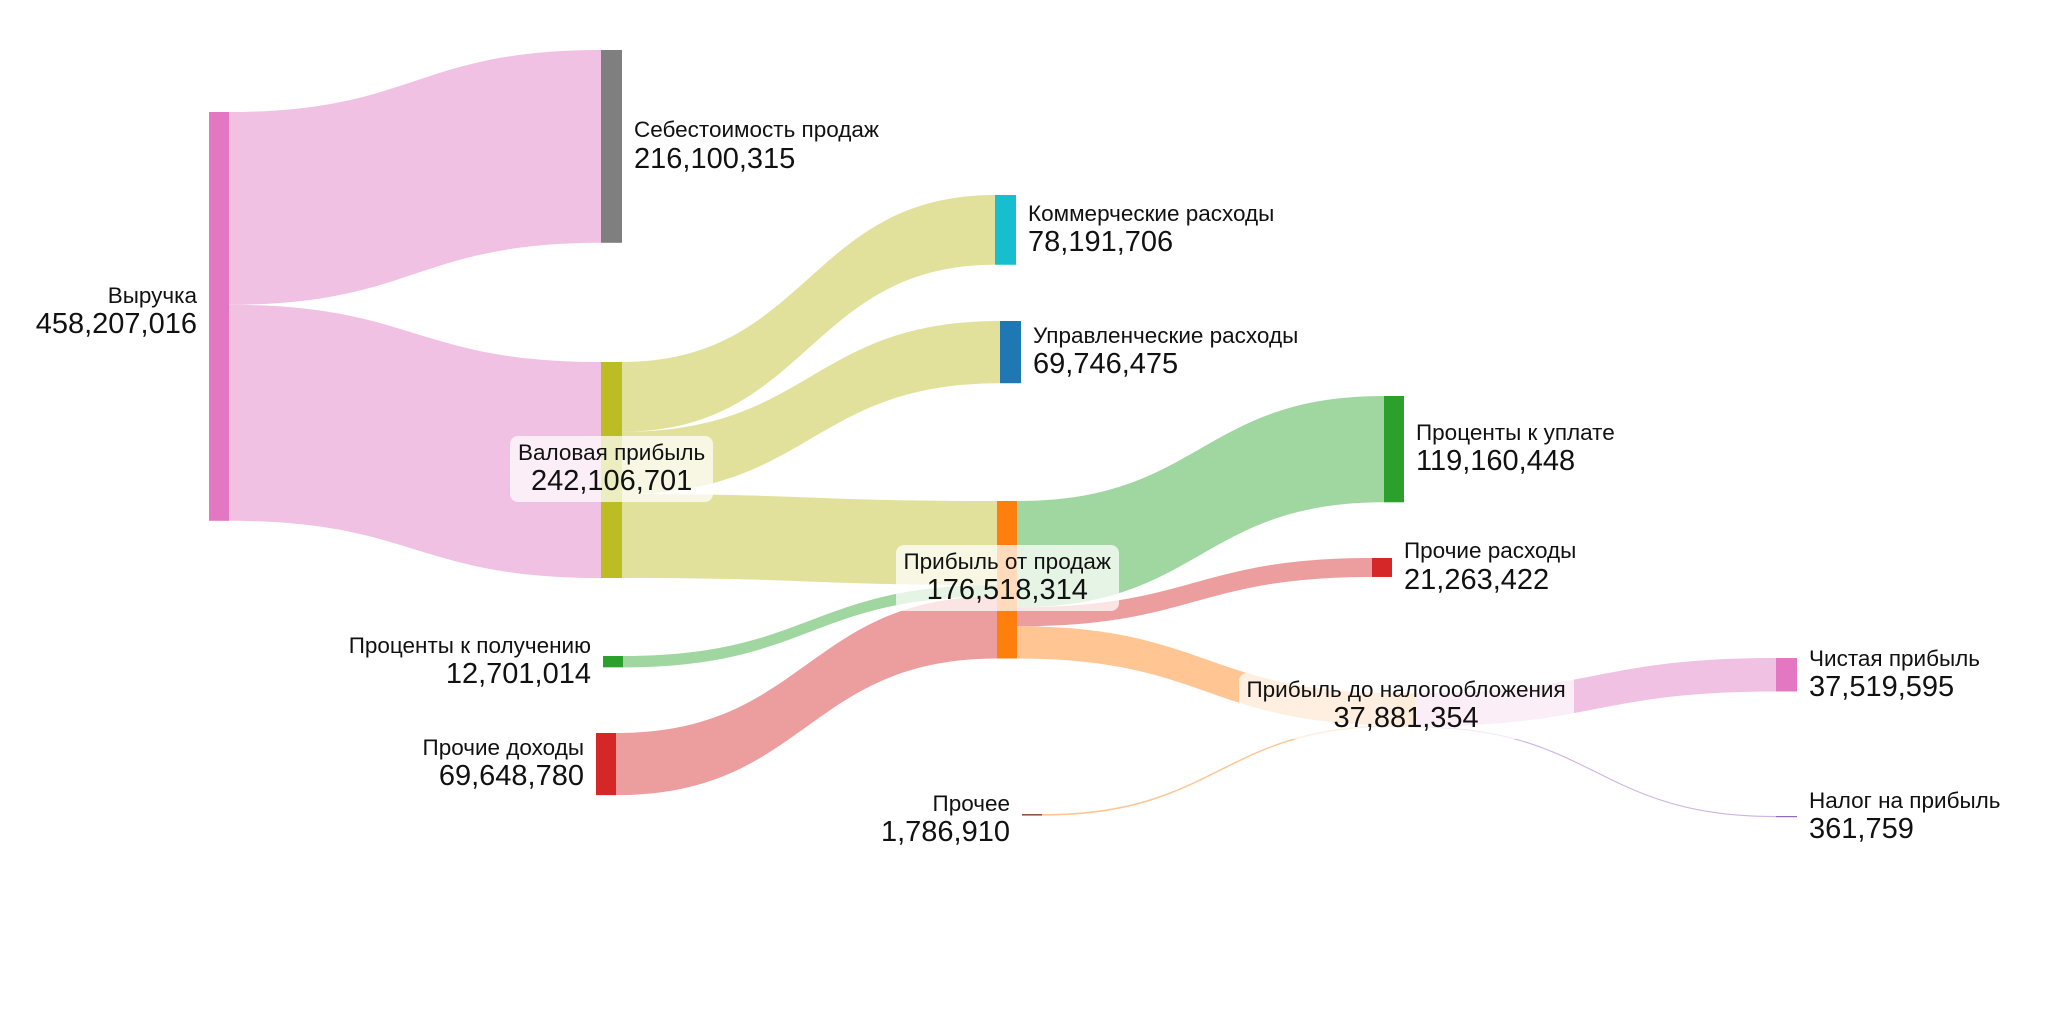 The image size is (2048, 1024). Describe the element at coordinates (1032, 815) in the screenshot. I see `node-other` at that location.